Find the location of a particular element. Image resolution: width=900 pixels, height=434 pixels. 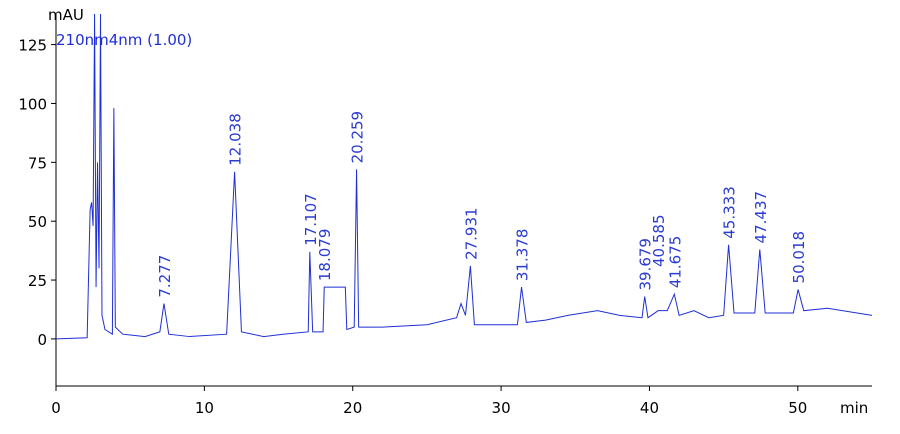

x-tick-label: 10 is located at coordinates (204, 408).